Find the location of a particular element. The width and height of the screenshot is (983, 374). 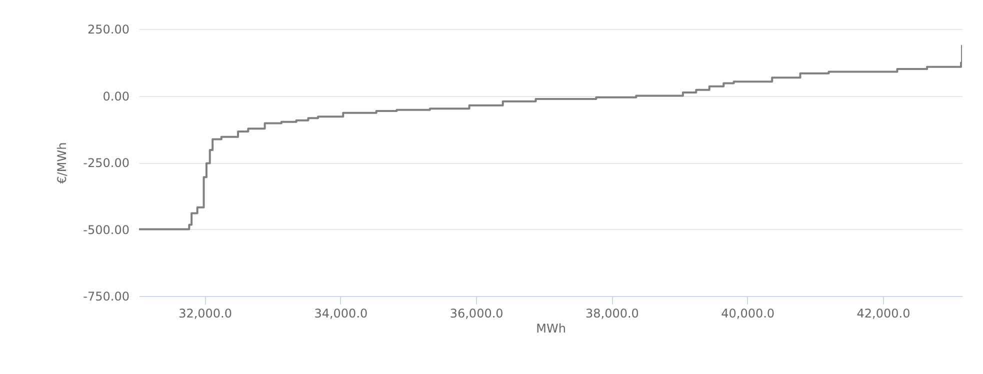

x-tick-label: 40,000.0 is located at coordinates (748, 313).